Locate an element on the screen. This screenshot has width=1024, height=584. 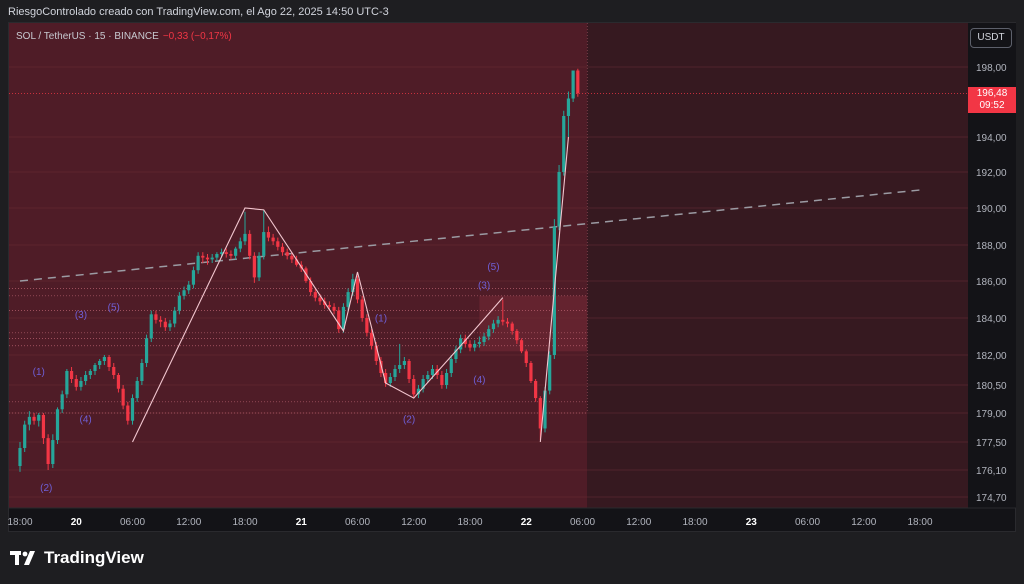
x-tick-label-9: 22 is located at coordinates (527, 522).